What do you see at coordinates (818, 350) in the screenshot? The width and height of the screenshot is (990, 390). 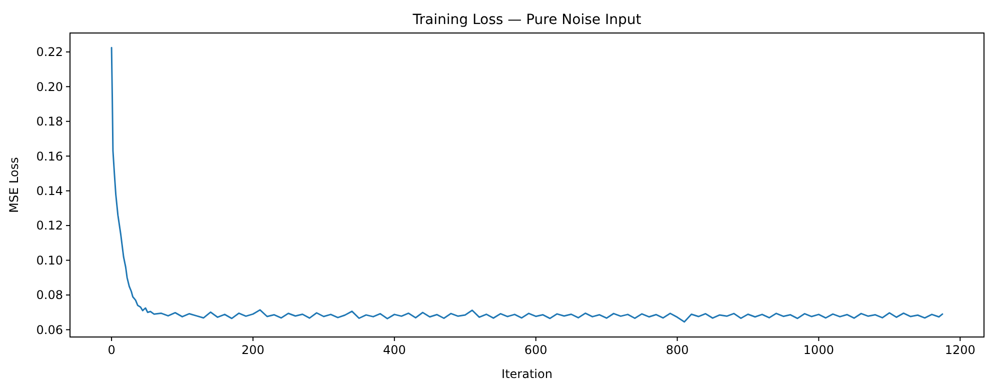 I see `x-tick-label: 1000` at bounding box center [818, 350].